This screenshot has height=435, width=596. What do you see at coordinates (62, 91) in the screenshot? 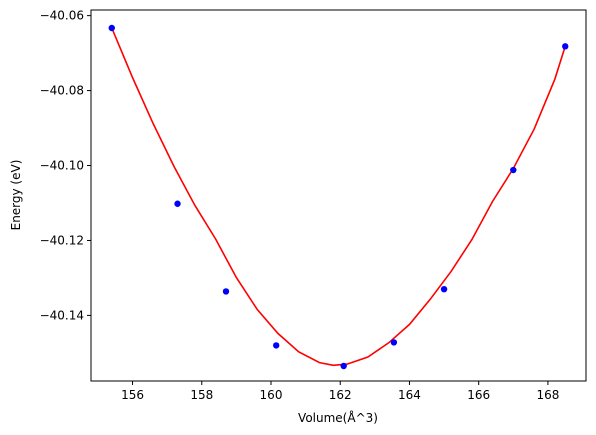
I see `y-tick-label: −40.08` at bounding box center [62, 91].